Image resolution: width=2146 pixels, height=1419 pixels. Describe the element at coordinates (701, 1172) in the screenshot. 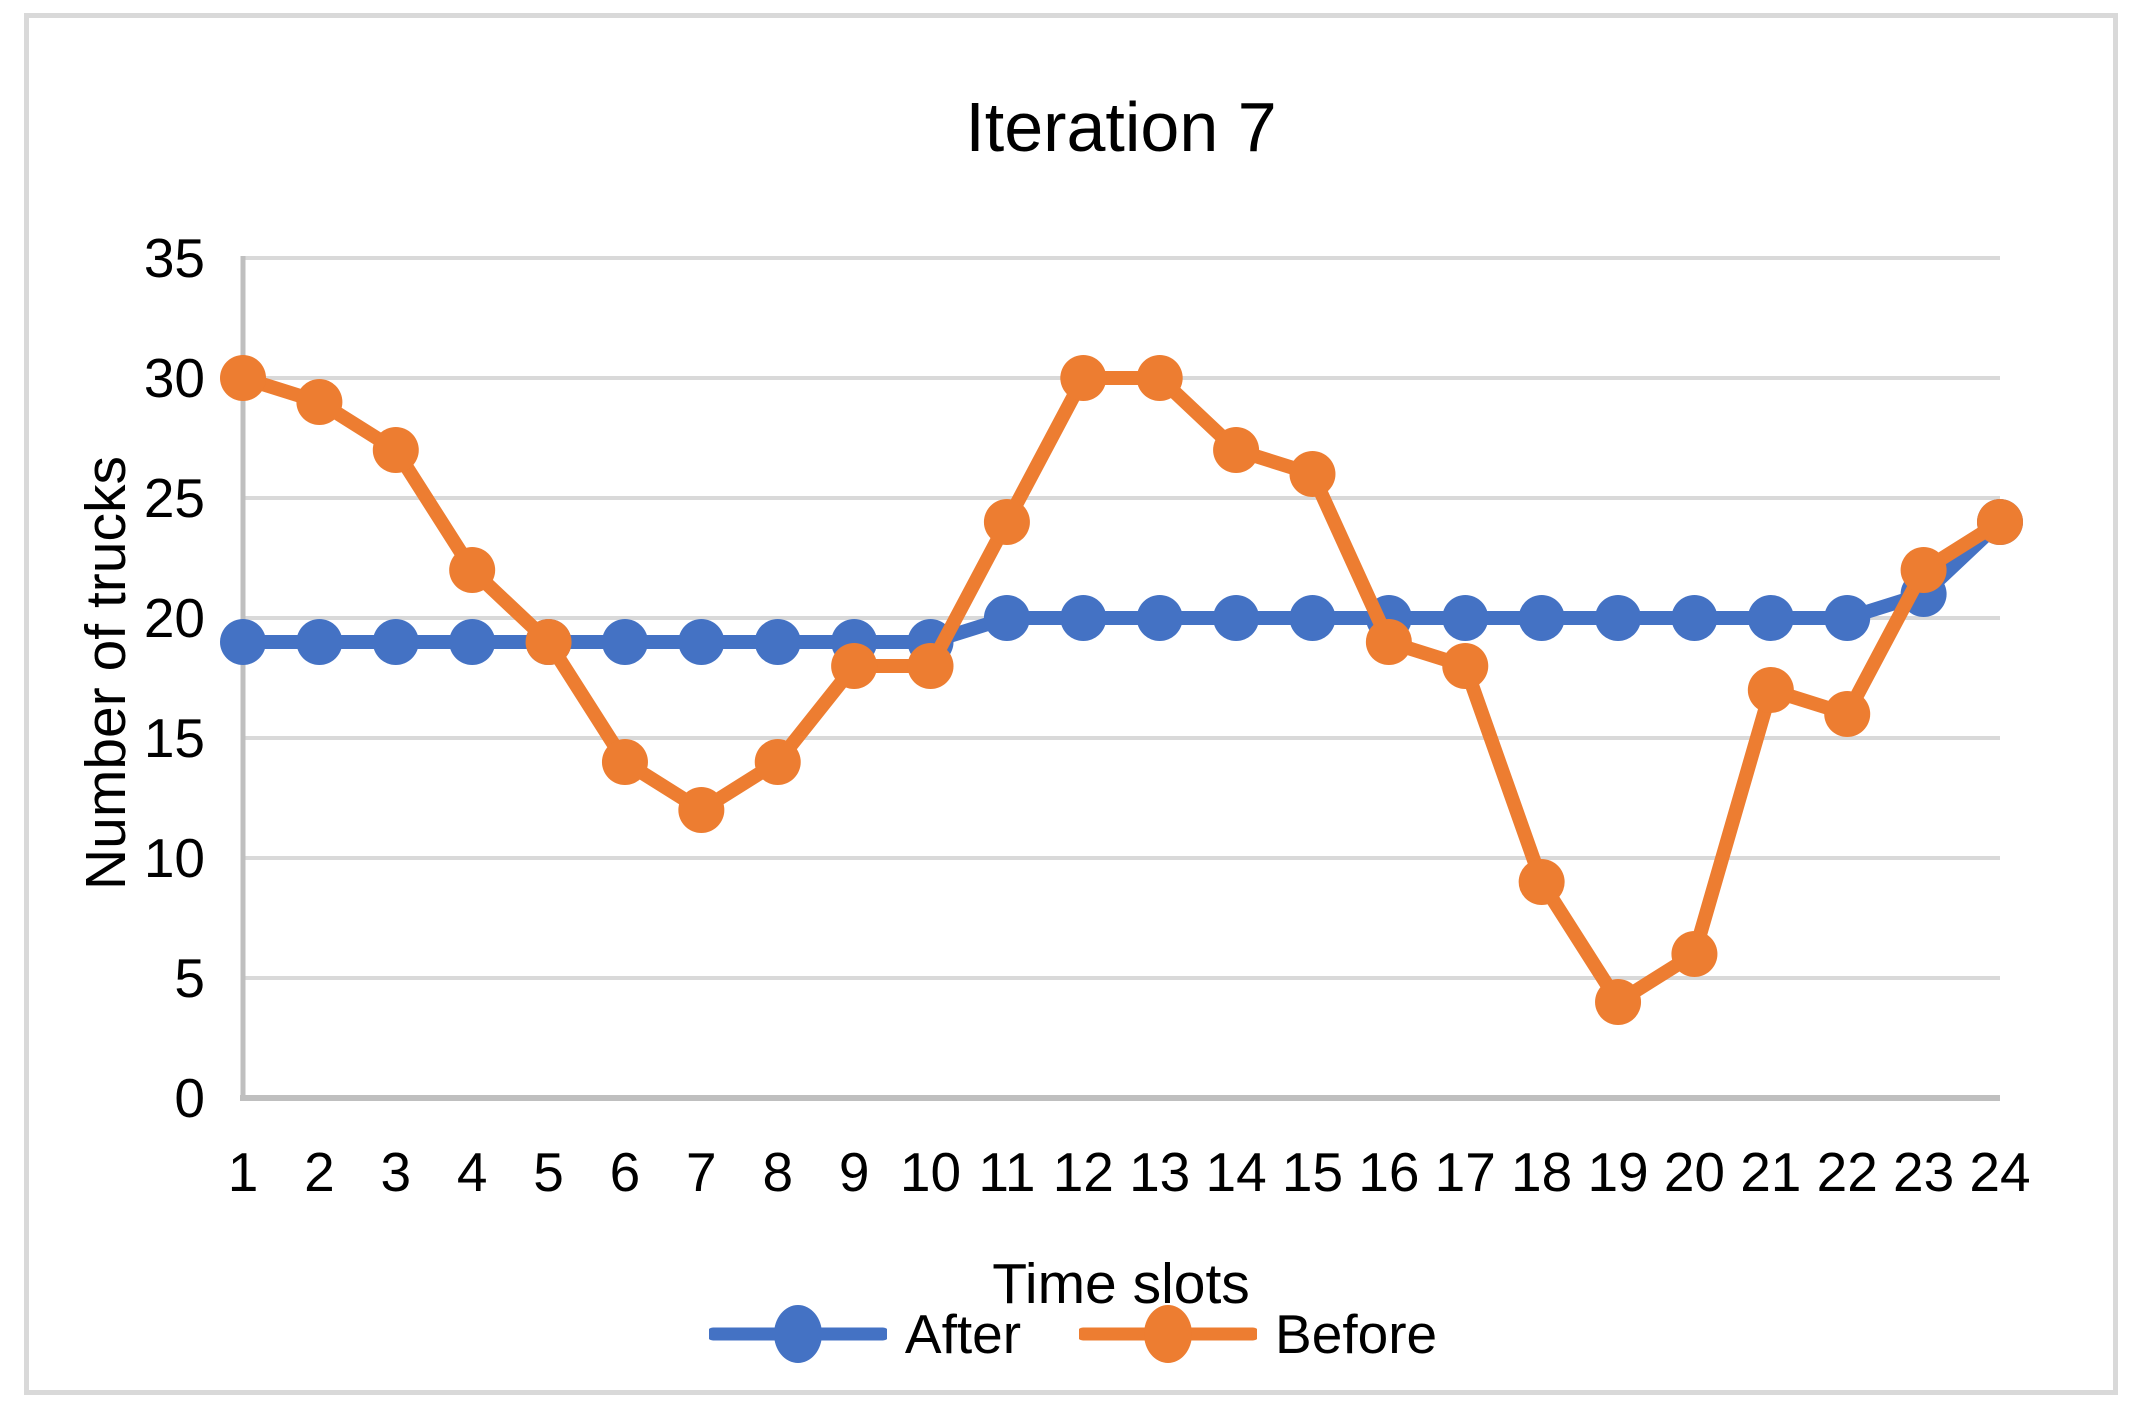

I see `x-tick-label-7: 7` at that location.